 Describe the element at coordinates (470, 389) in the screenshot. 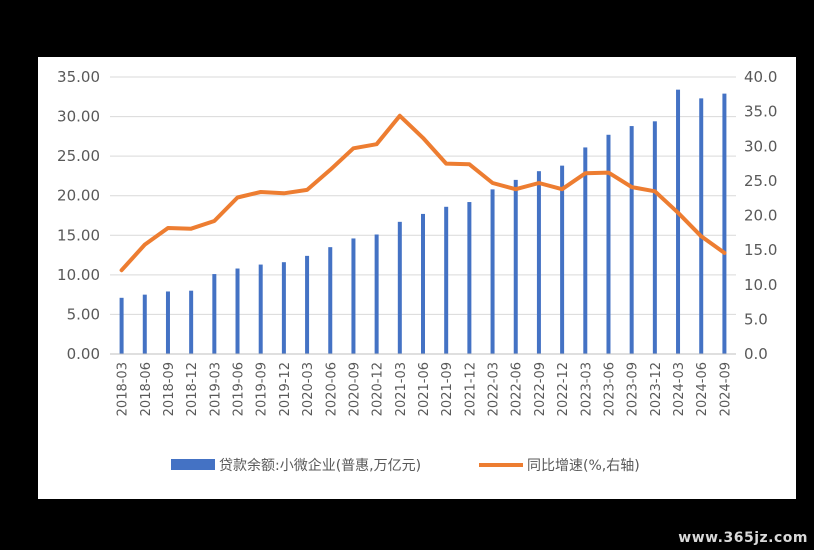

I see `x-tick-label: 2021-12` at that location.